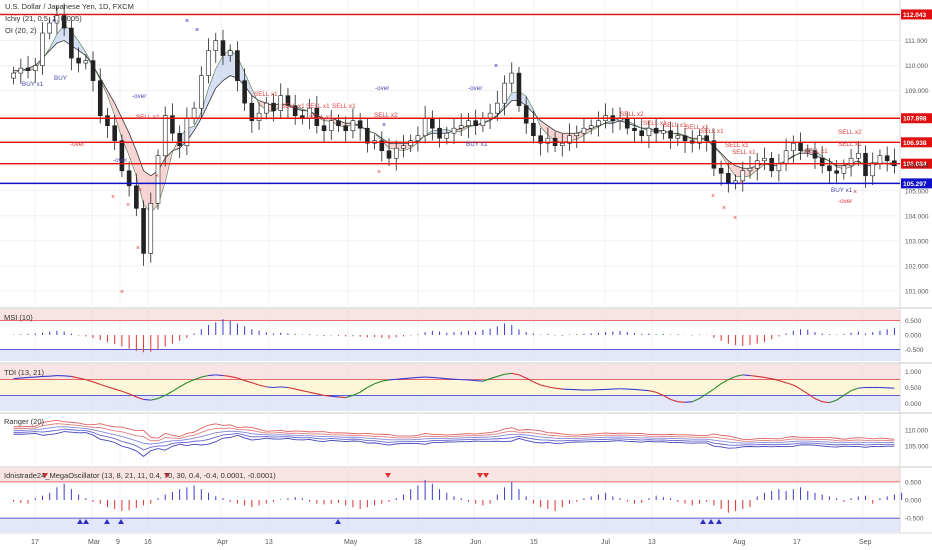 Image resolution: width=932 pixels, height=550 pixels. I want to click on signal-label: SELL x2, so click(386, 115).